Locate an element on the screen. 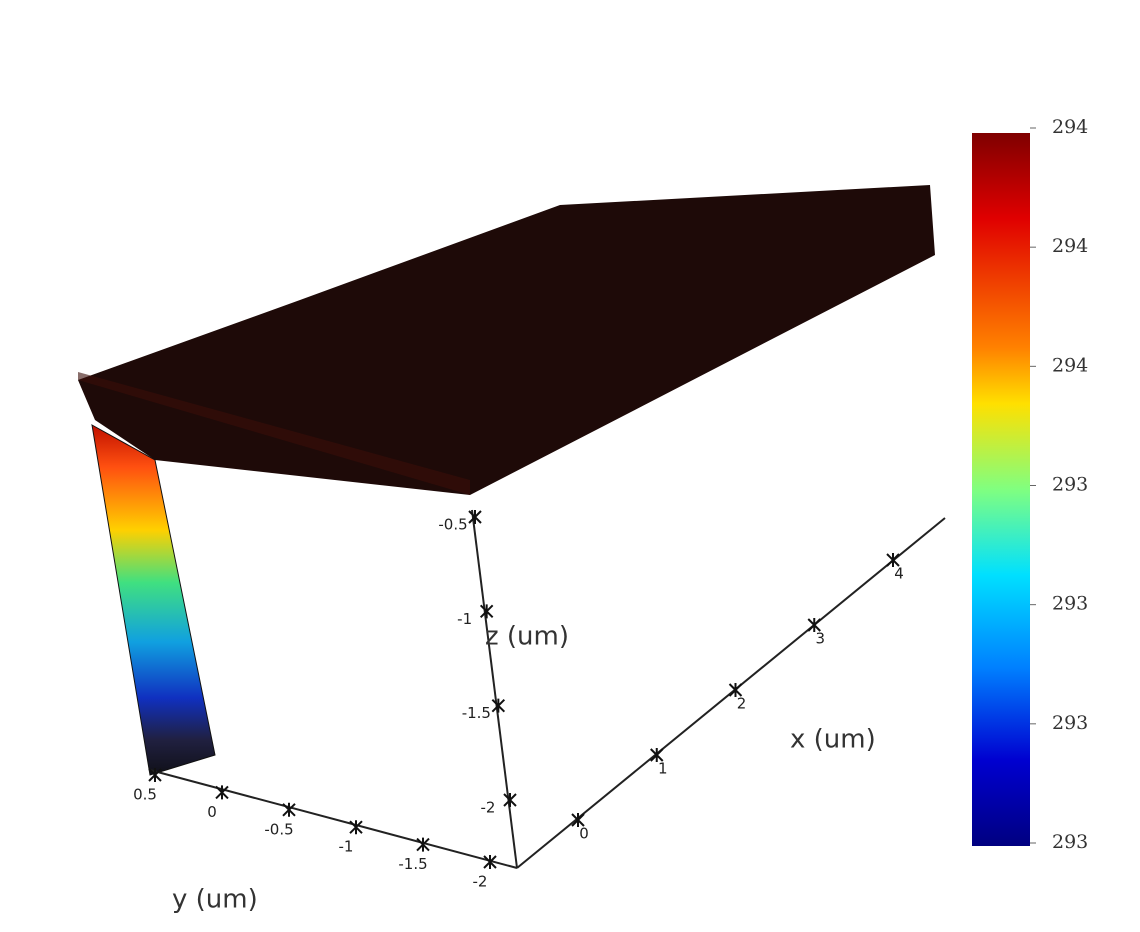  z-tick-label: -1 is located at coordinates (464, 619).